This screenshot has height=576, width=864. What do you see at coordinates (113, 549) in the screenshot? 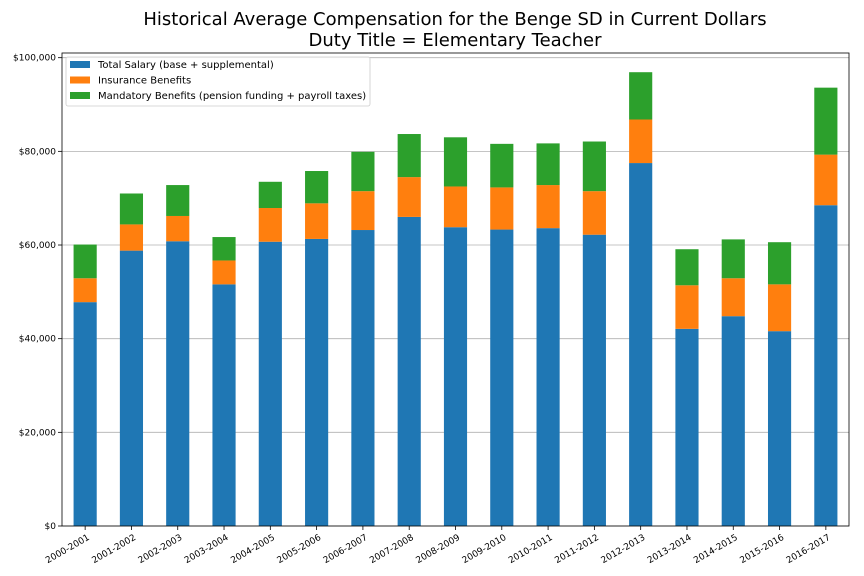
I see `x-tick-label: 2001-2002` at bounding box center [113, 549].